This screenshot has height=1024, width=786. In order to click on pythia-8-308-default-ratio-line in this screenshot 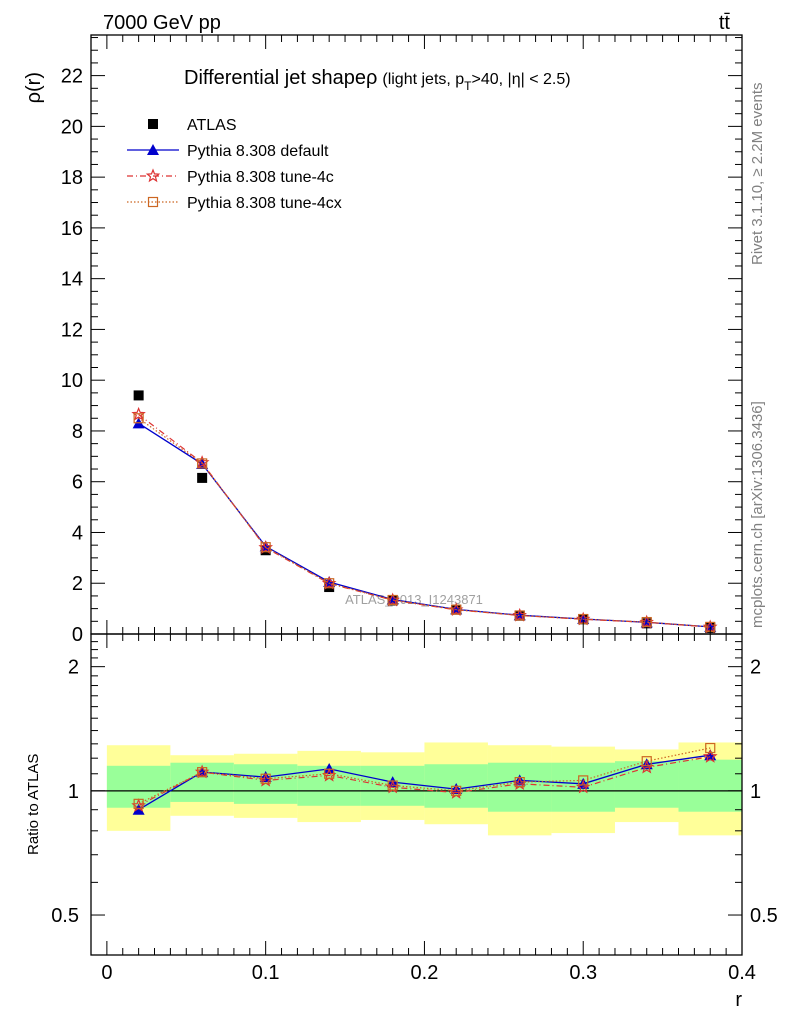, I will do `click(424, 782)`.